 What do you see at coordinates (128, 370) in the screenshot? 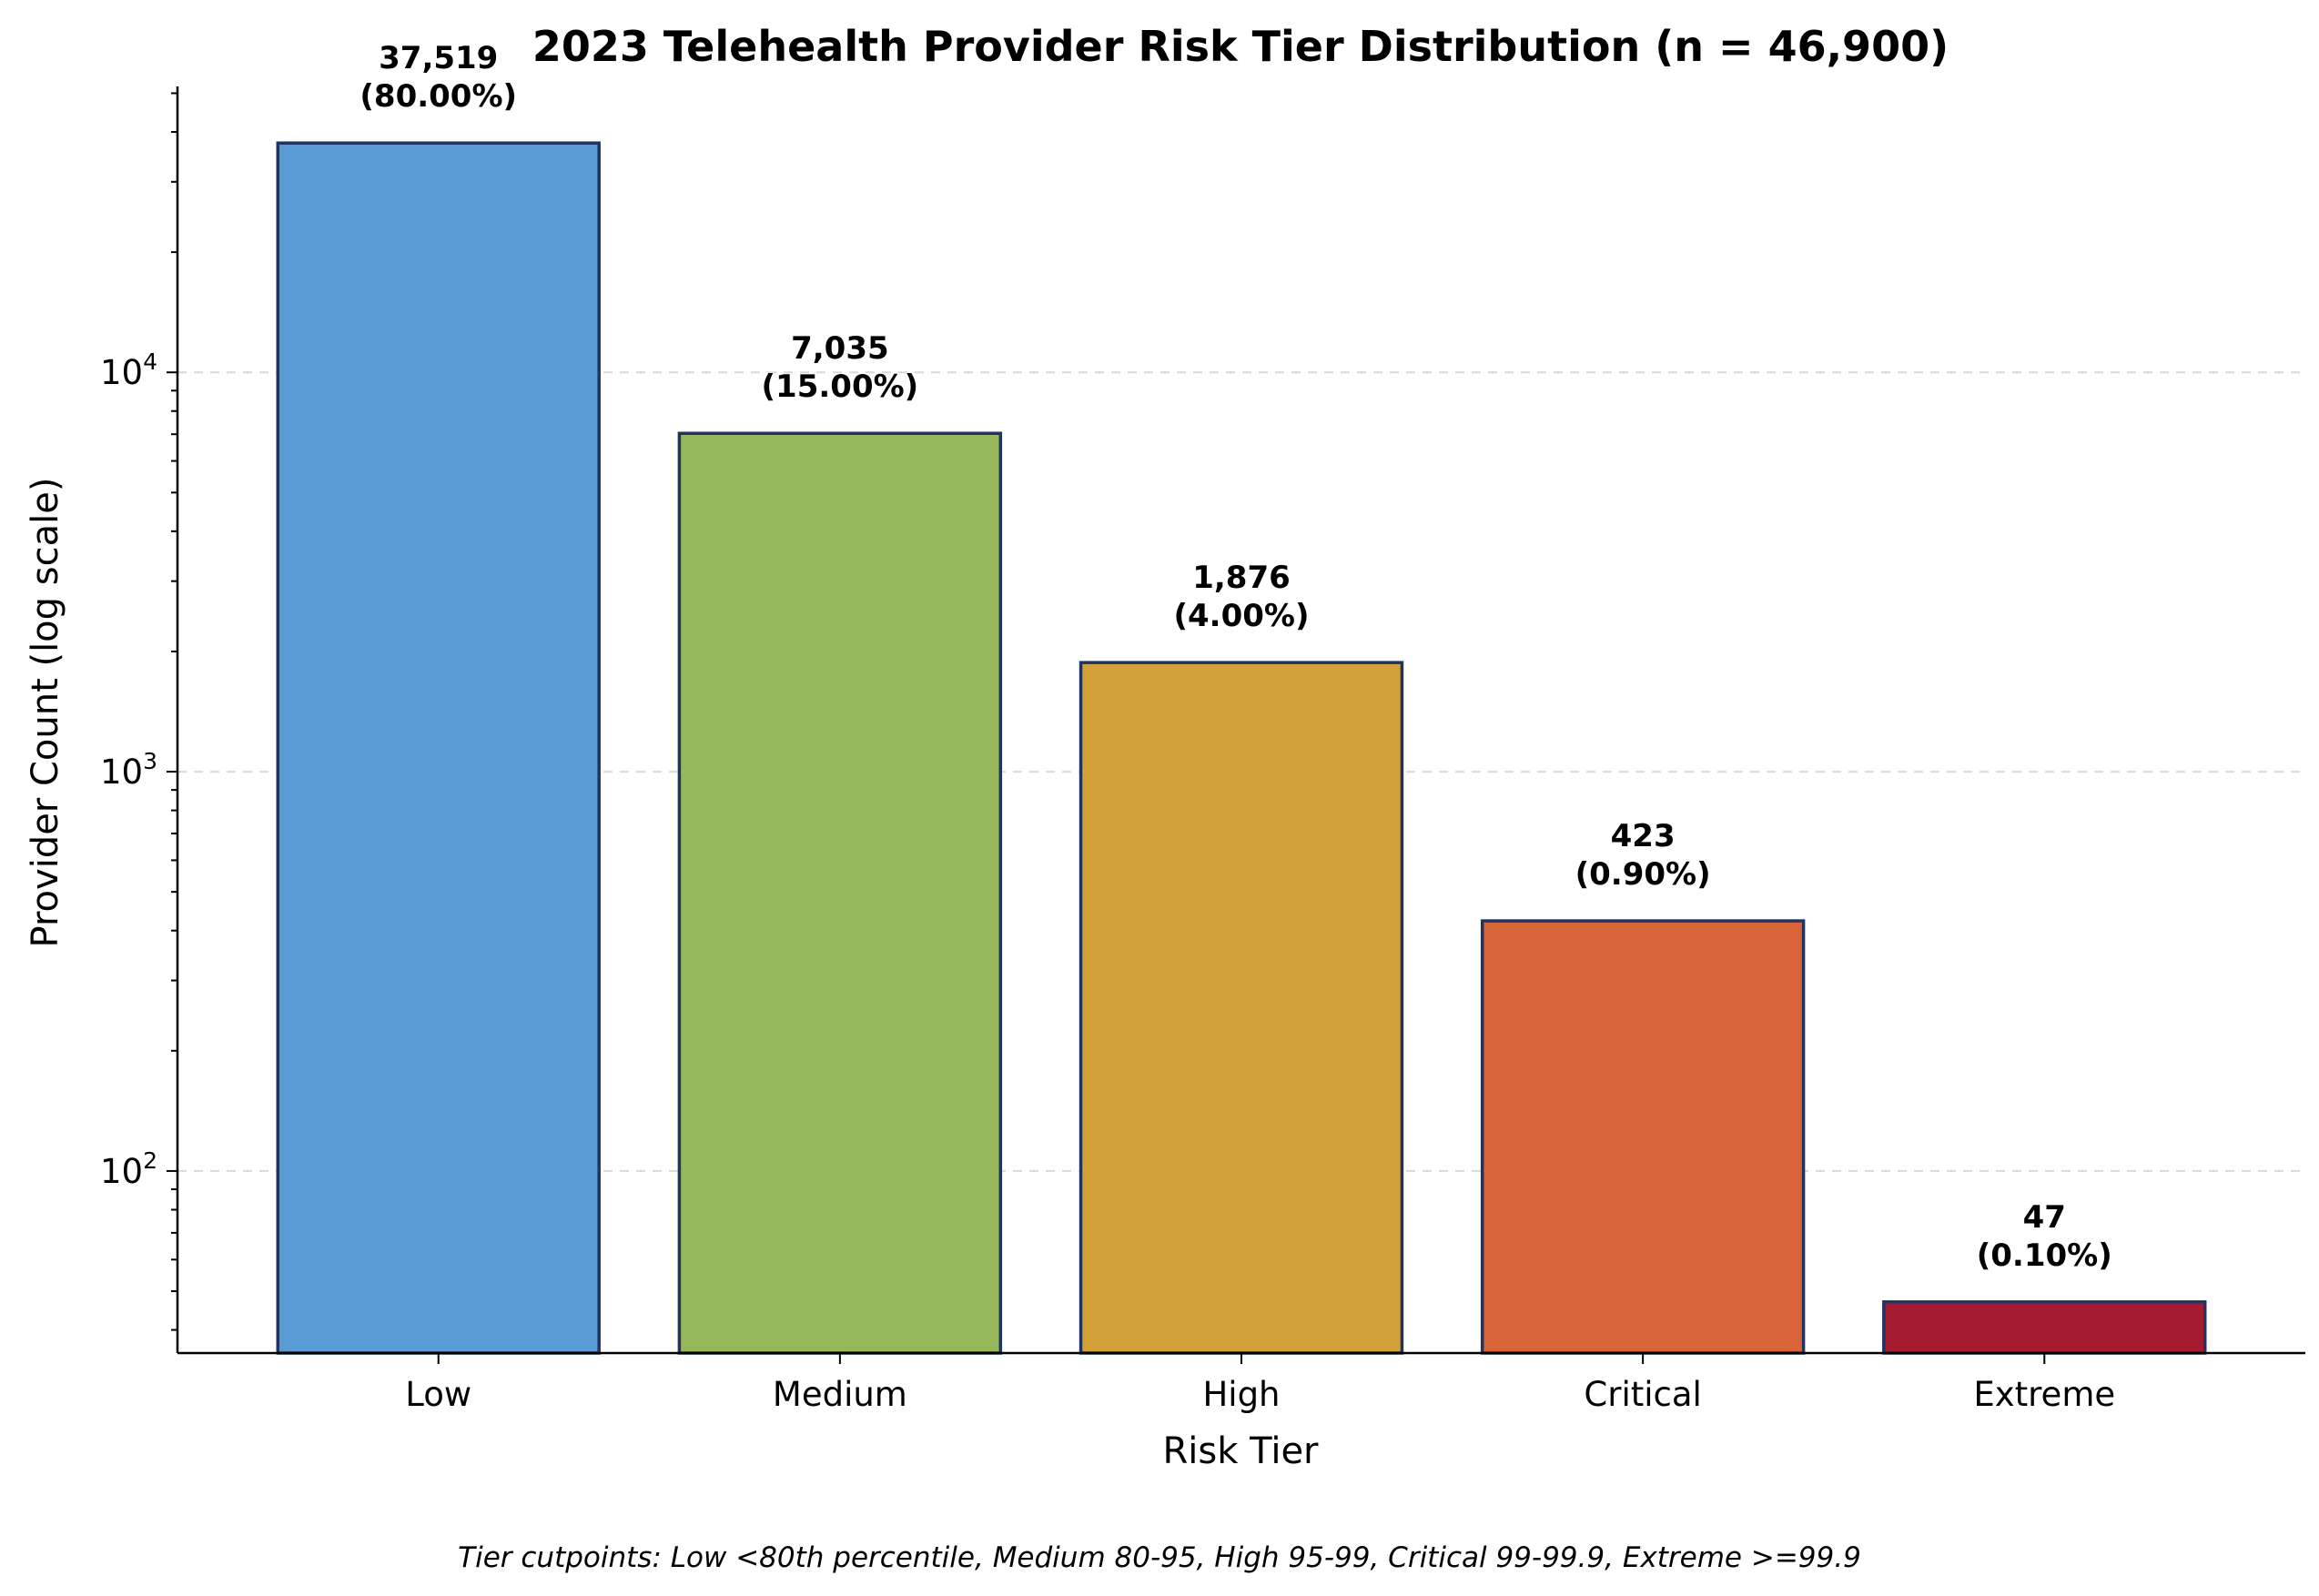
I see `y-tick-label: 10⁴` at bounding box center [128, 370].